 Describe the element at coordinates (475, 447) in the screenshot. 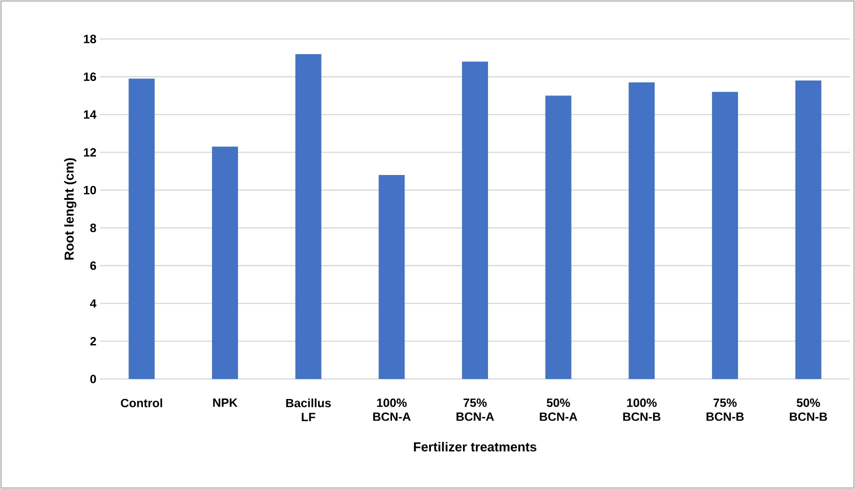

I see `x-axis-title: Fertilizer treatments` at that location.